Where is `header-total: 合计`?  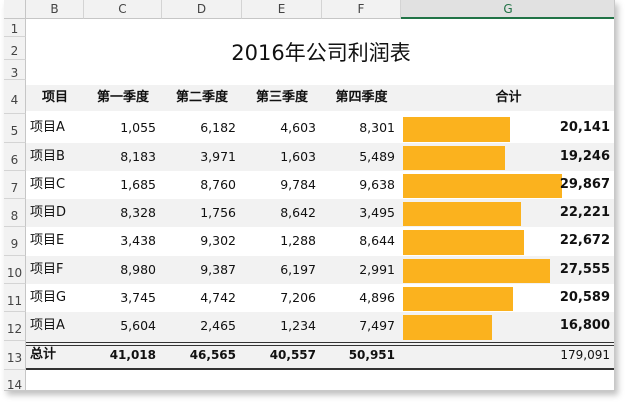
header-total: 合计 is located at coordinates (508, 97).